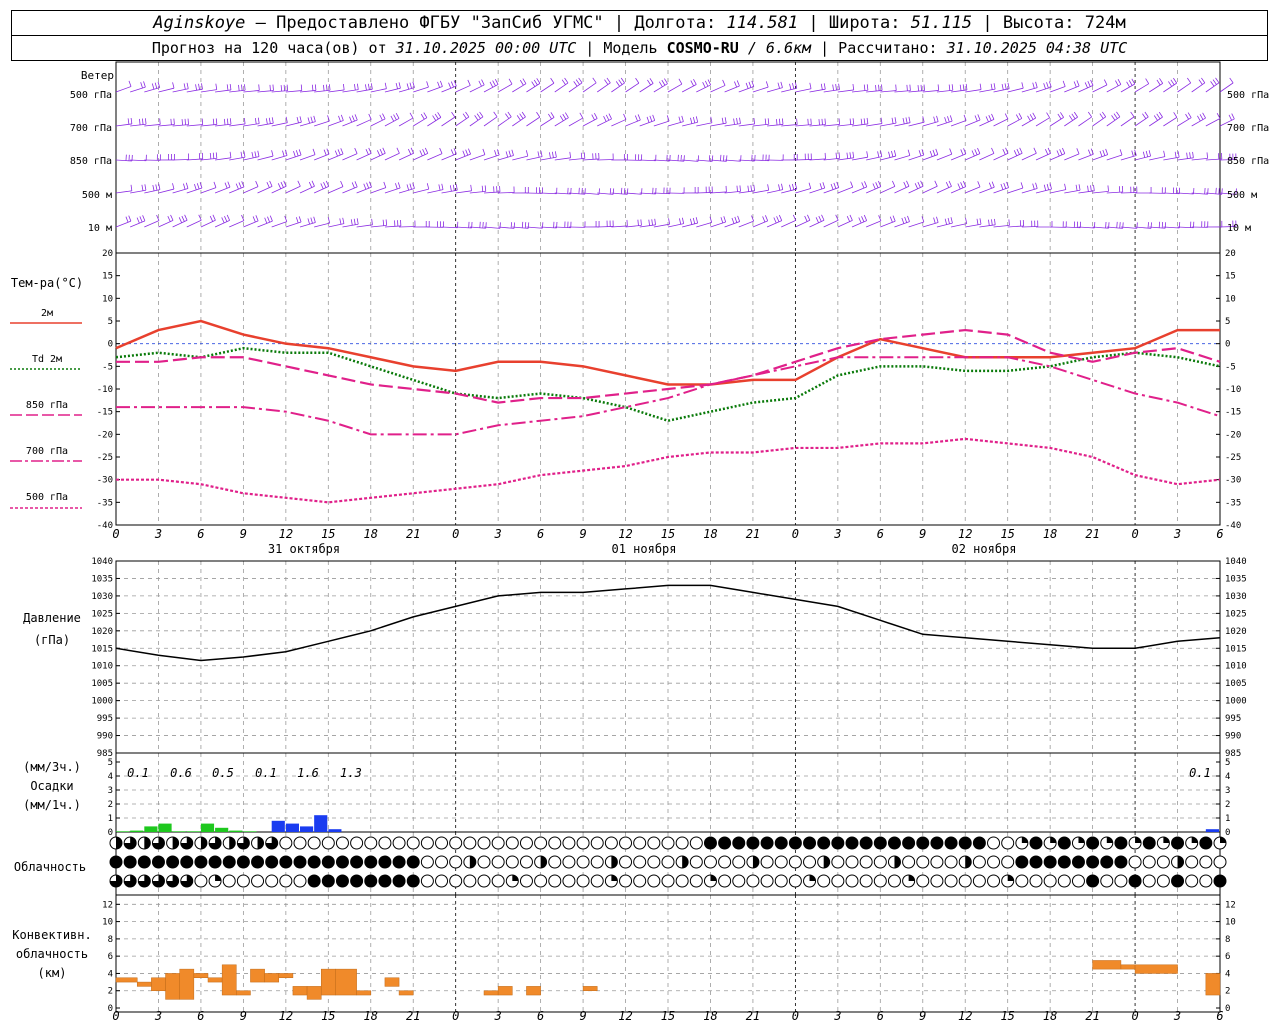  I want to click on conv-cloud-bar, so click(272, 978).